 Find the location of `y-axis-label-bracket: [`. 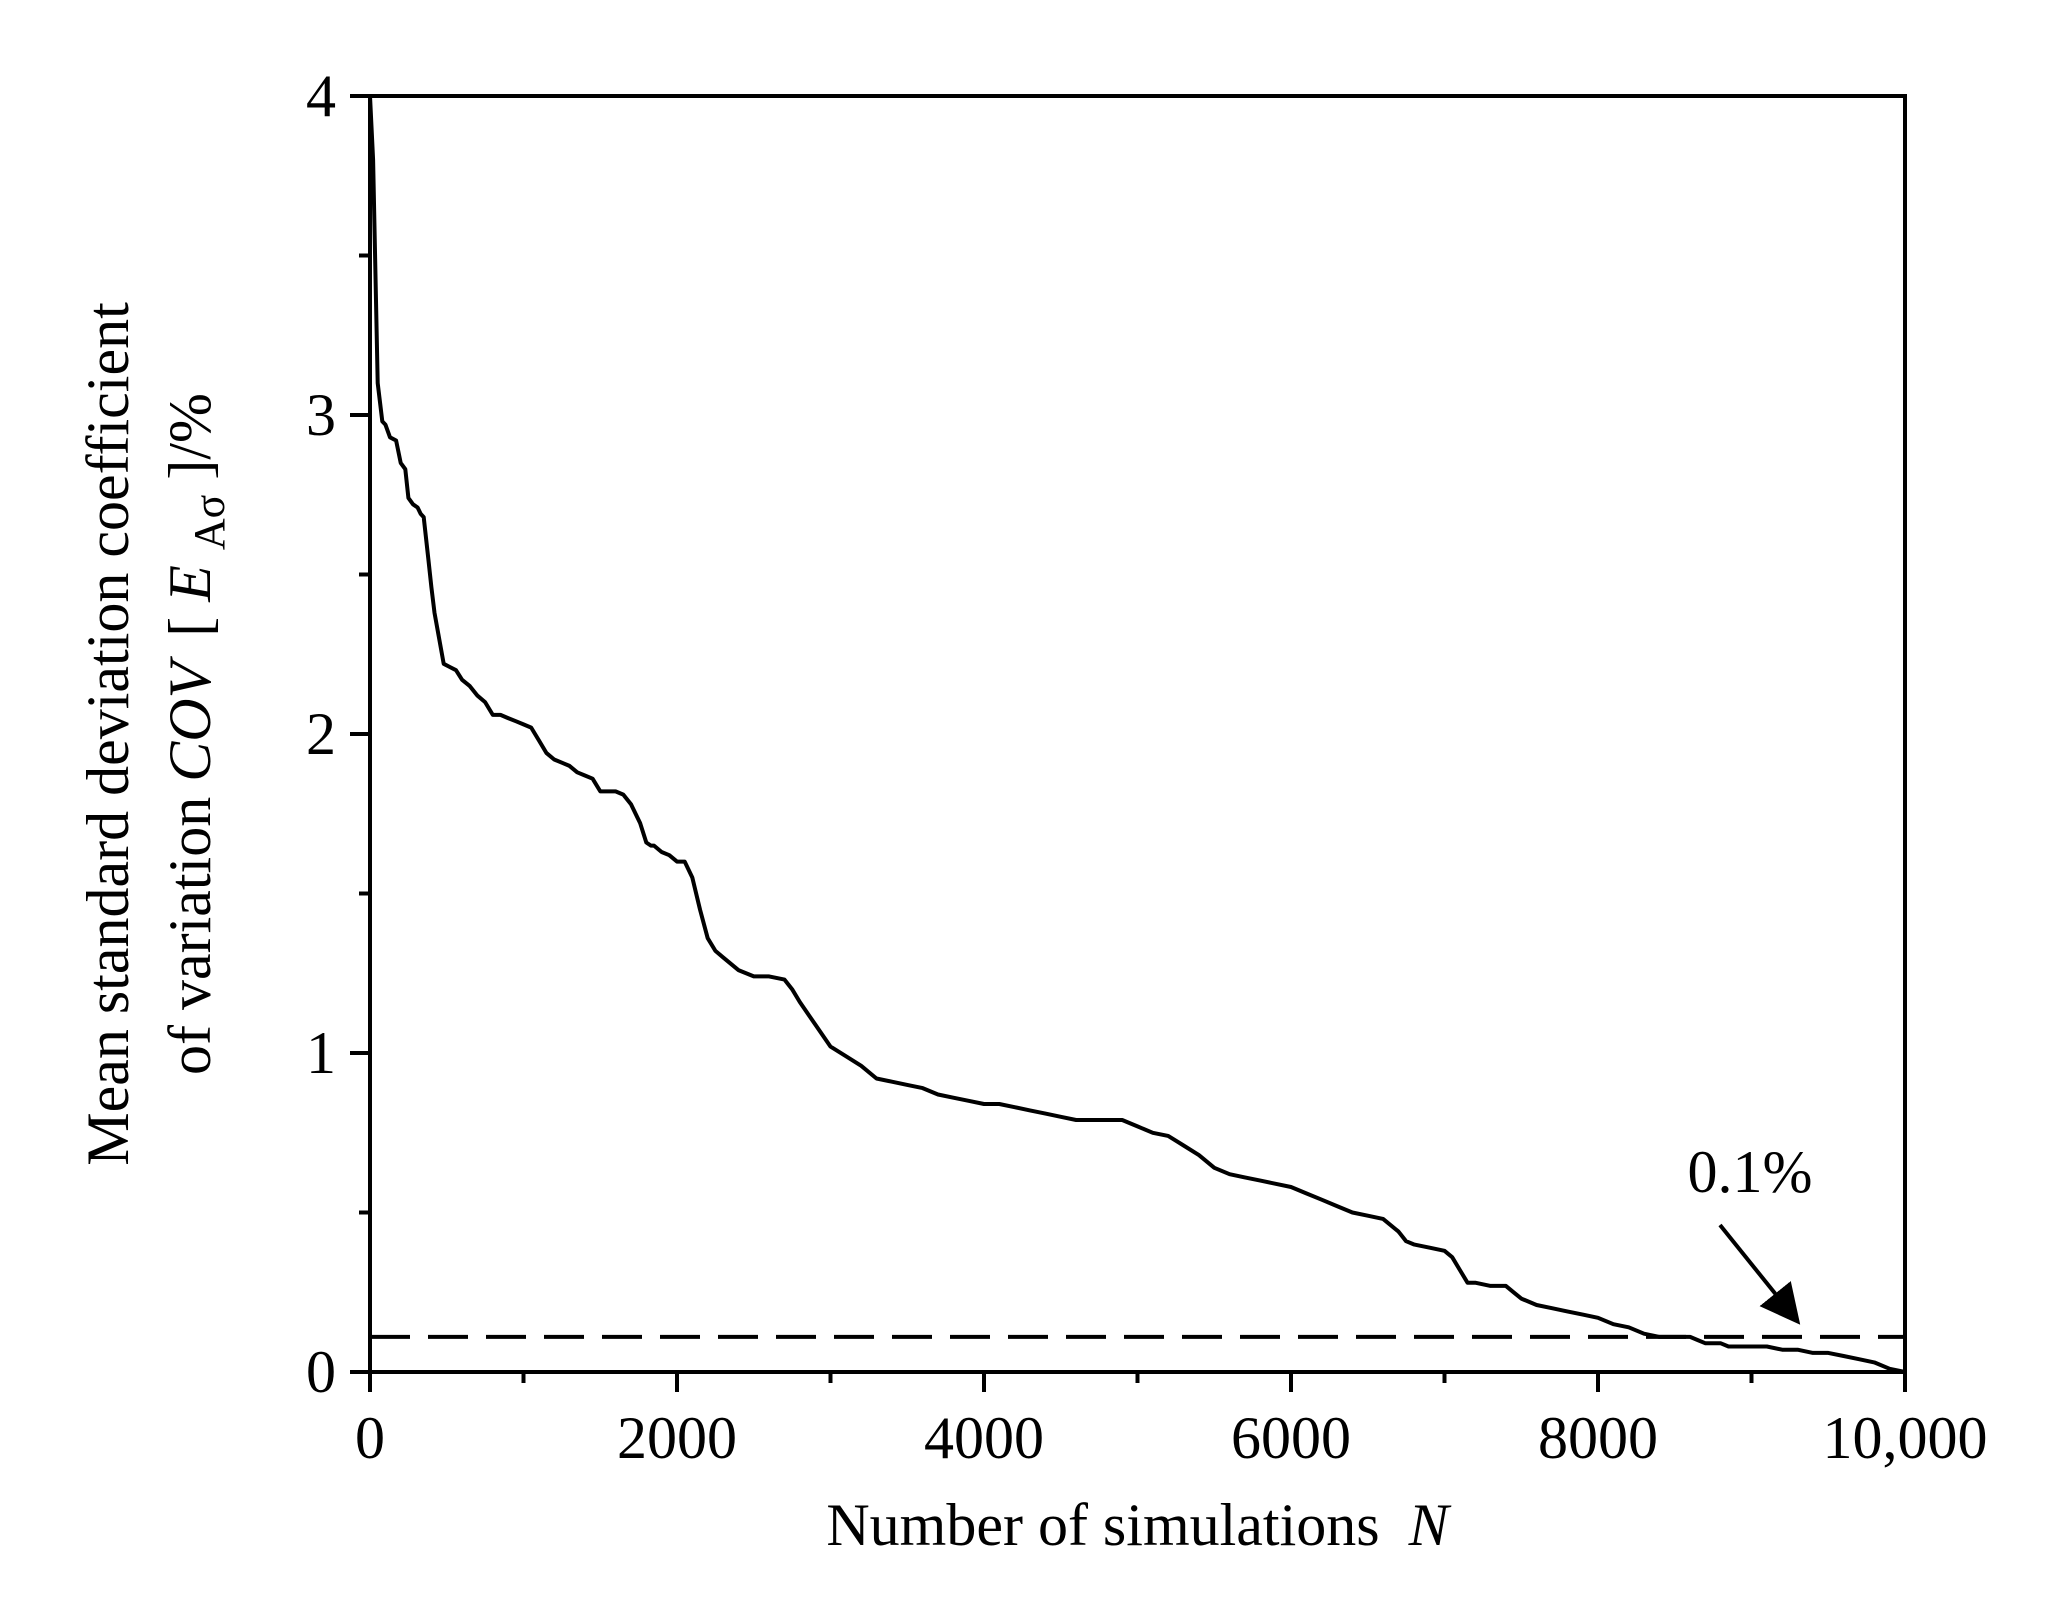

y-axis-label-bracket: [ is located at coordinates (190, 627).